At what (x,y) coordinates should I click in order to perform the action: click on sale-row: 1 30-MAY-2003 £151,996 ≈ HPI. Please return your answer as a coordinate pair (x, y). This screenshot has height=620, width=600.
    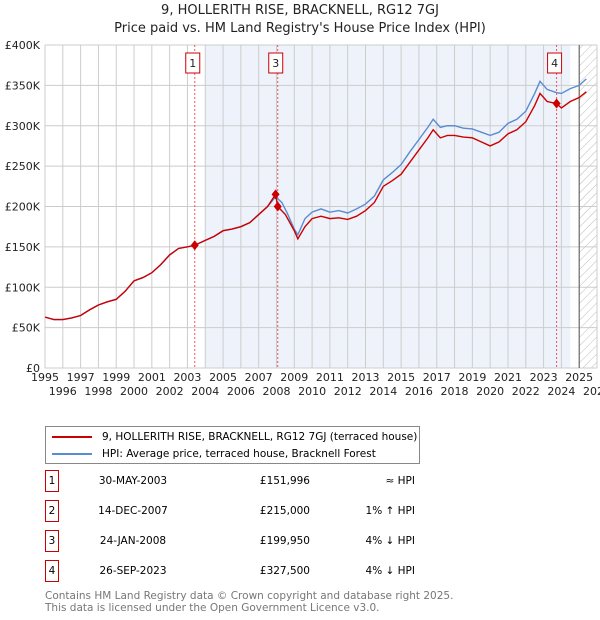
    Looking at the image, I should click on (245, 481).